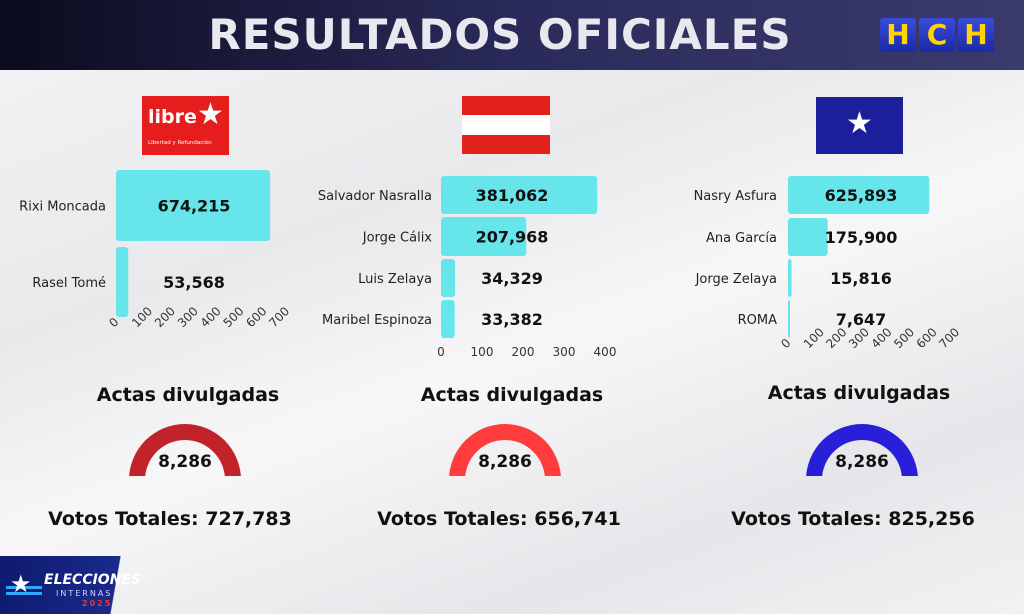  I want to click on category-label: Luis Zelaya, so click(395, 279).